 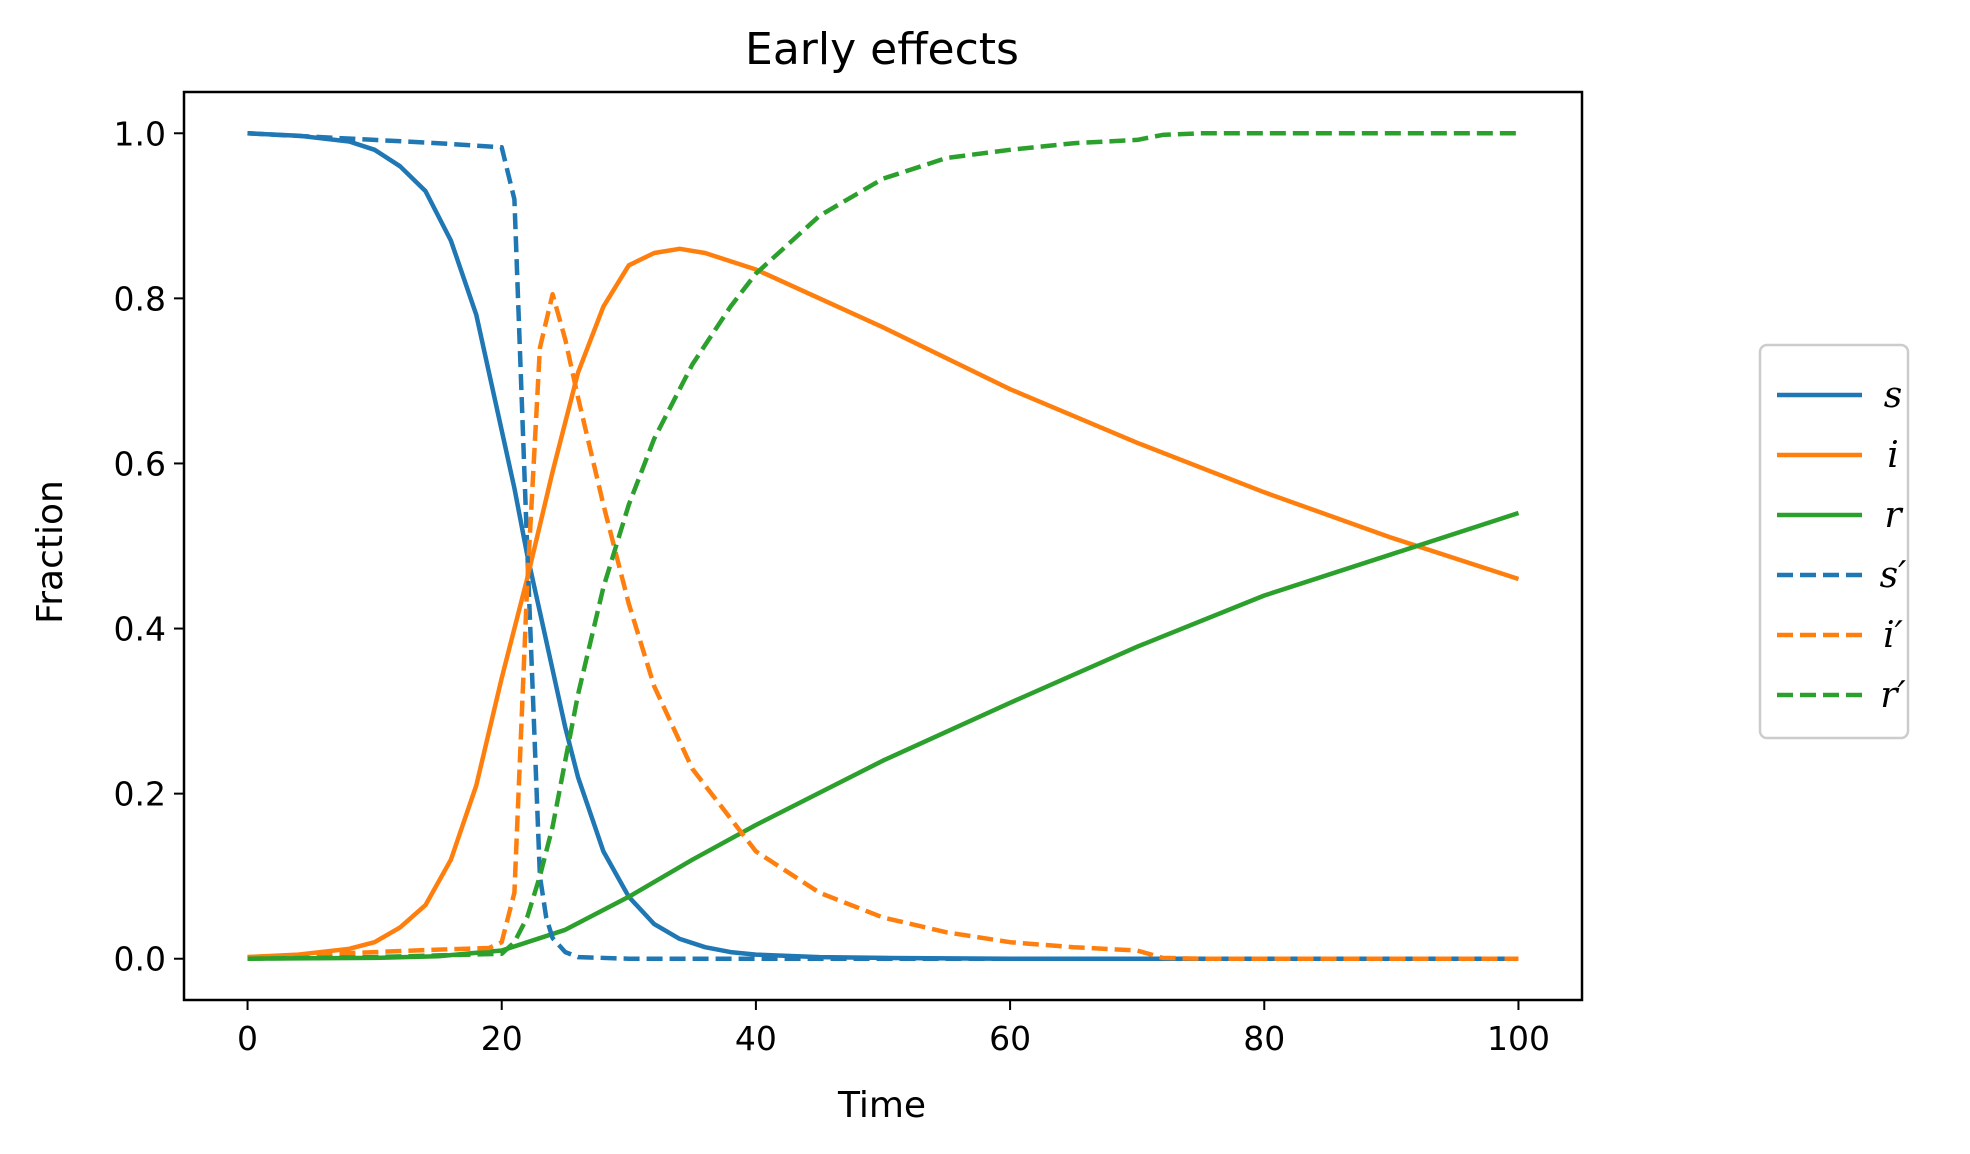 I want to click on x-tick-label: 20, so click(x=502, y=1038).